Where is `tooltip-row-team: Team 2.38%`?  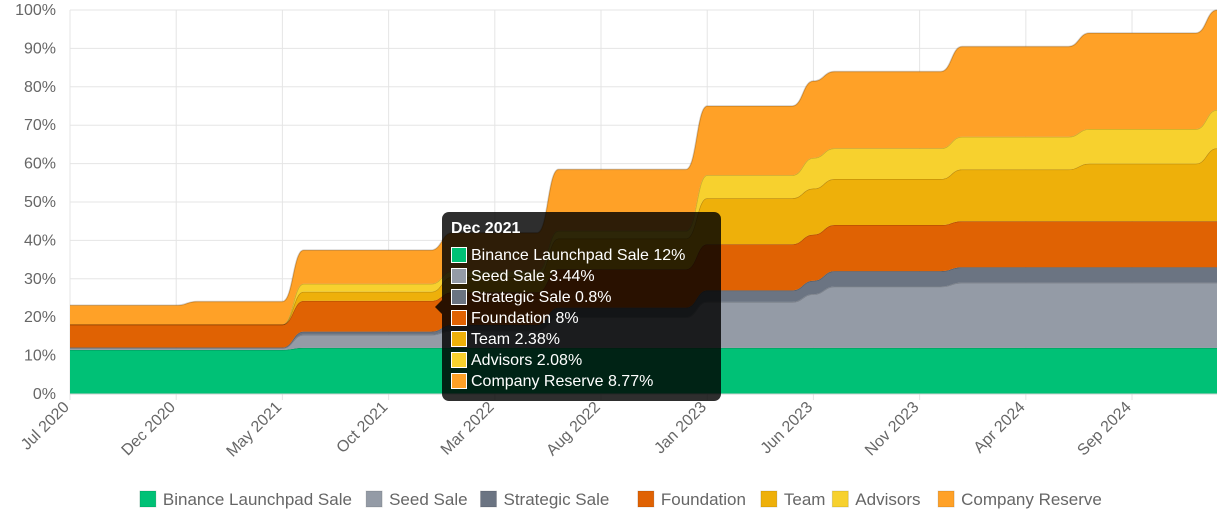 tooltip-row-team: Team 2.38% is located at coordinates (581, 339).